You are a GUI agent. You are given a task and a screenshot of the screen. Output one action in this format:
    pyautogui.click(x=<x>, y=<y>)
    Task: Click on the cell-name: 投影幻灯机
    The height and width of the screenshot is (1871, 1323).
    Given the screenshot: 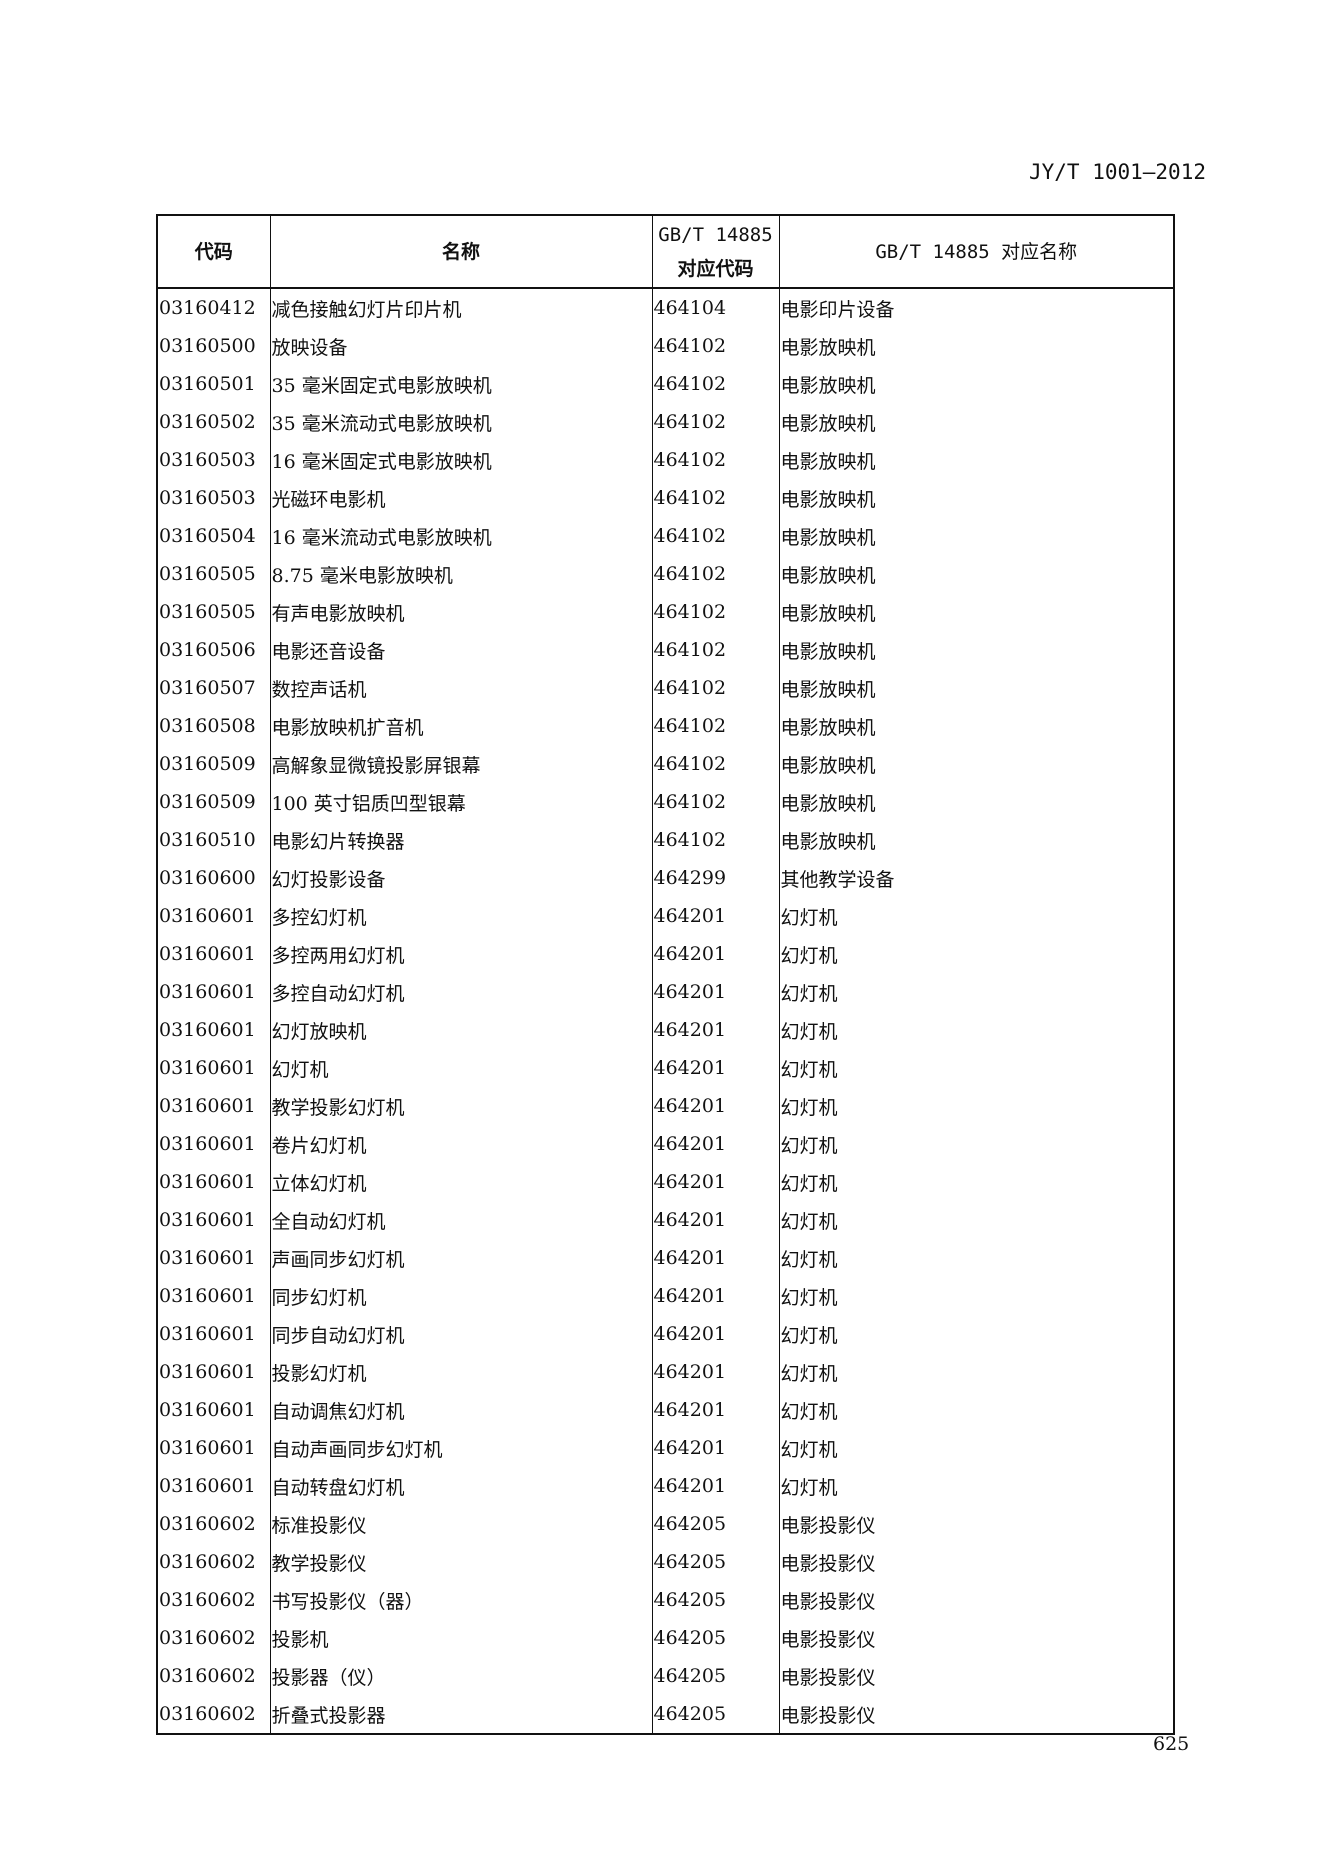 What is the action you would take?
    pyautogui.click(x=461, y=1372)
    